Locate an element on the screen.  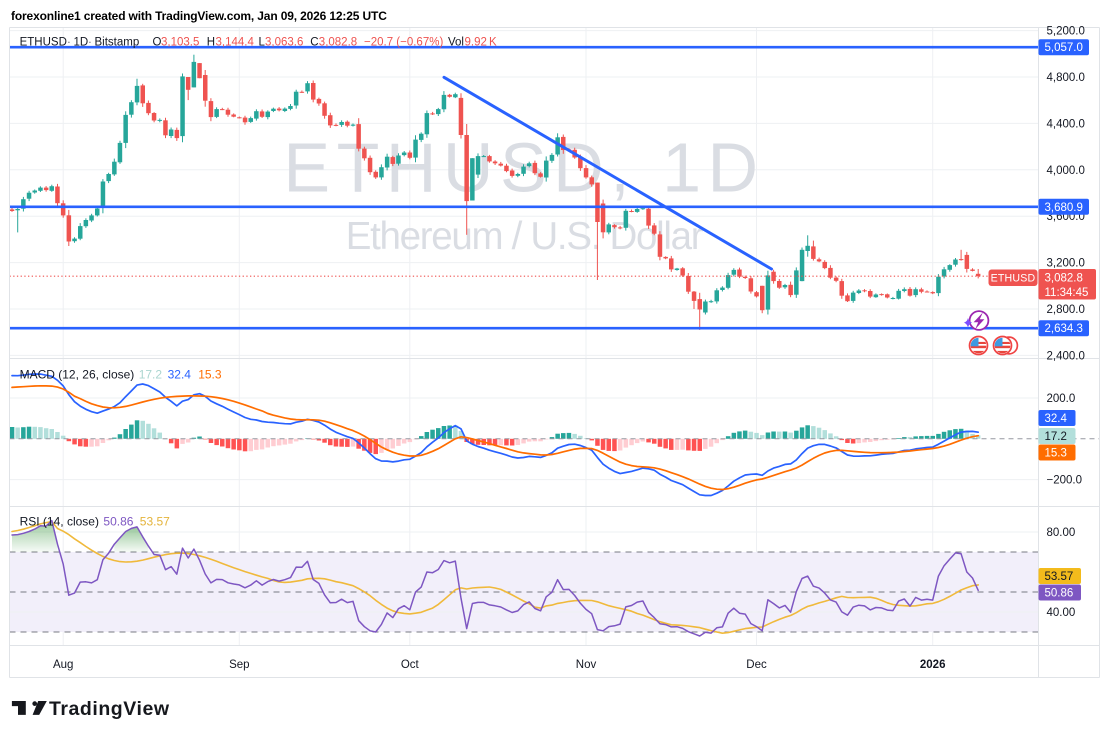
svg-text: 15.3 is located at coordinates (1056, 454).